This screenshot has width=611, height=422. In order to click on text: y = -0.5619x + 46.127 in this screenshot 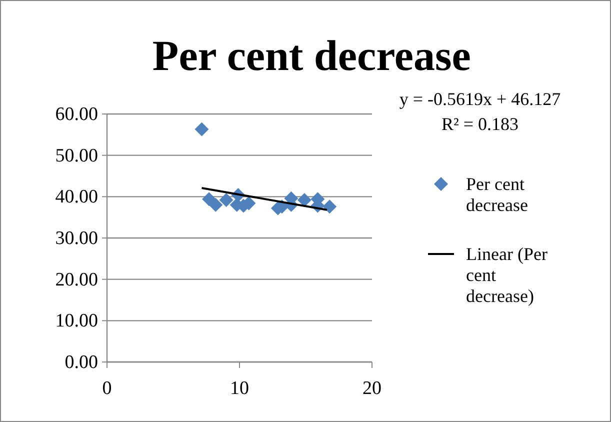, I will do `click(480, 99)`.